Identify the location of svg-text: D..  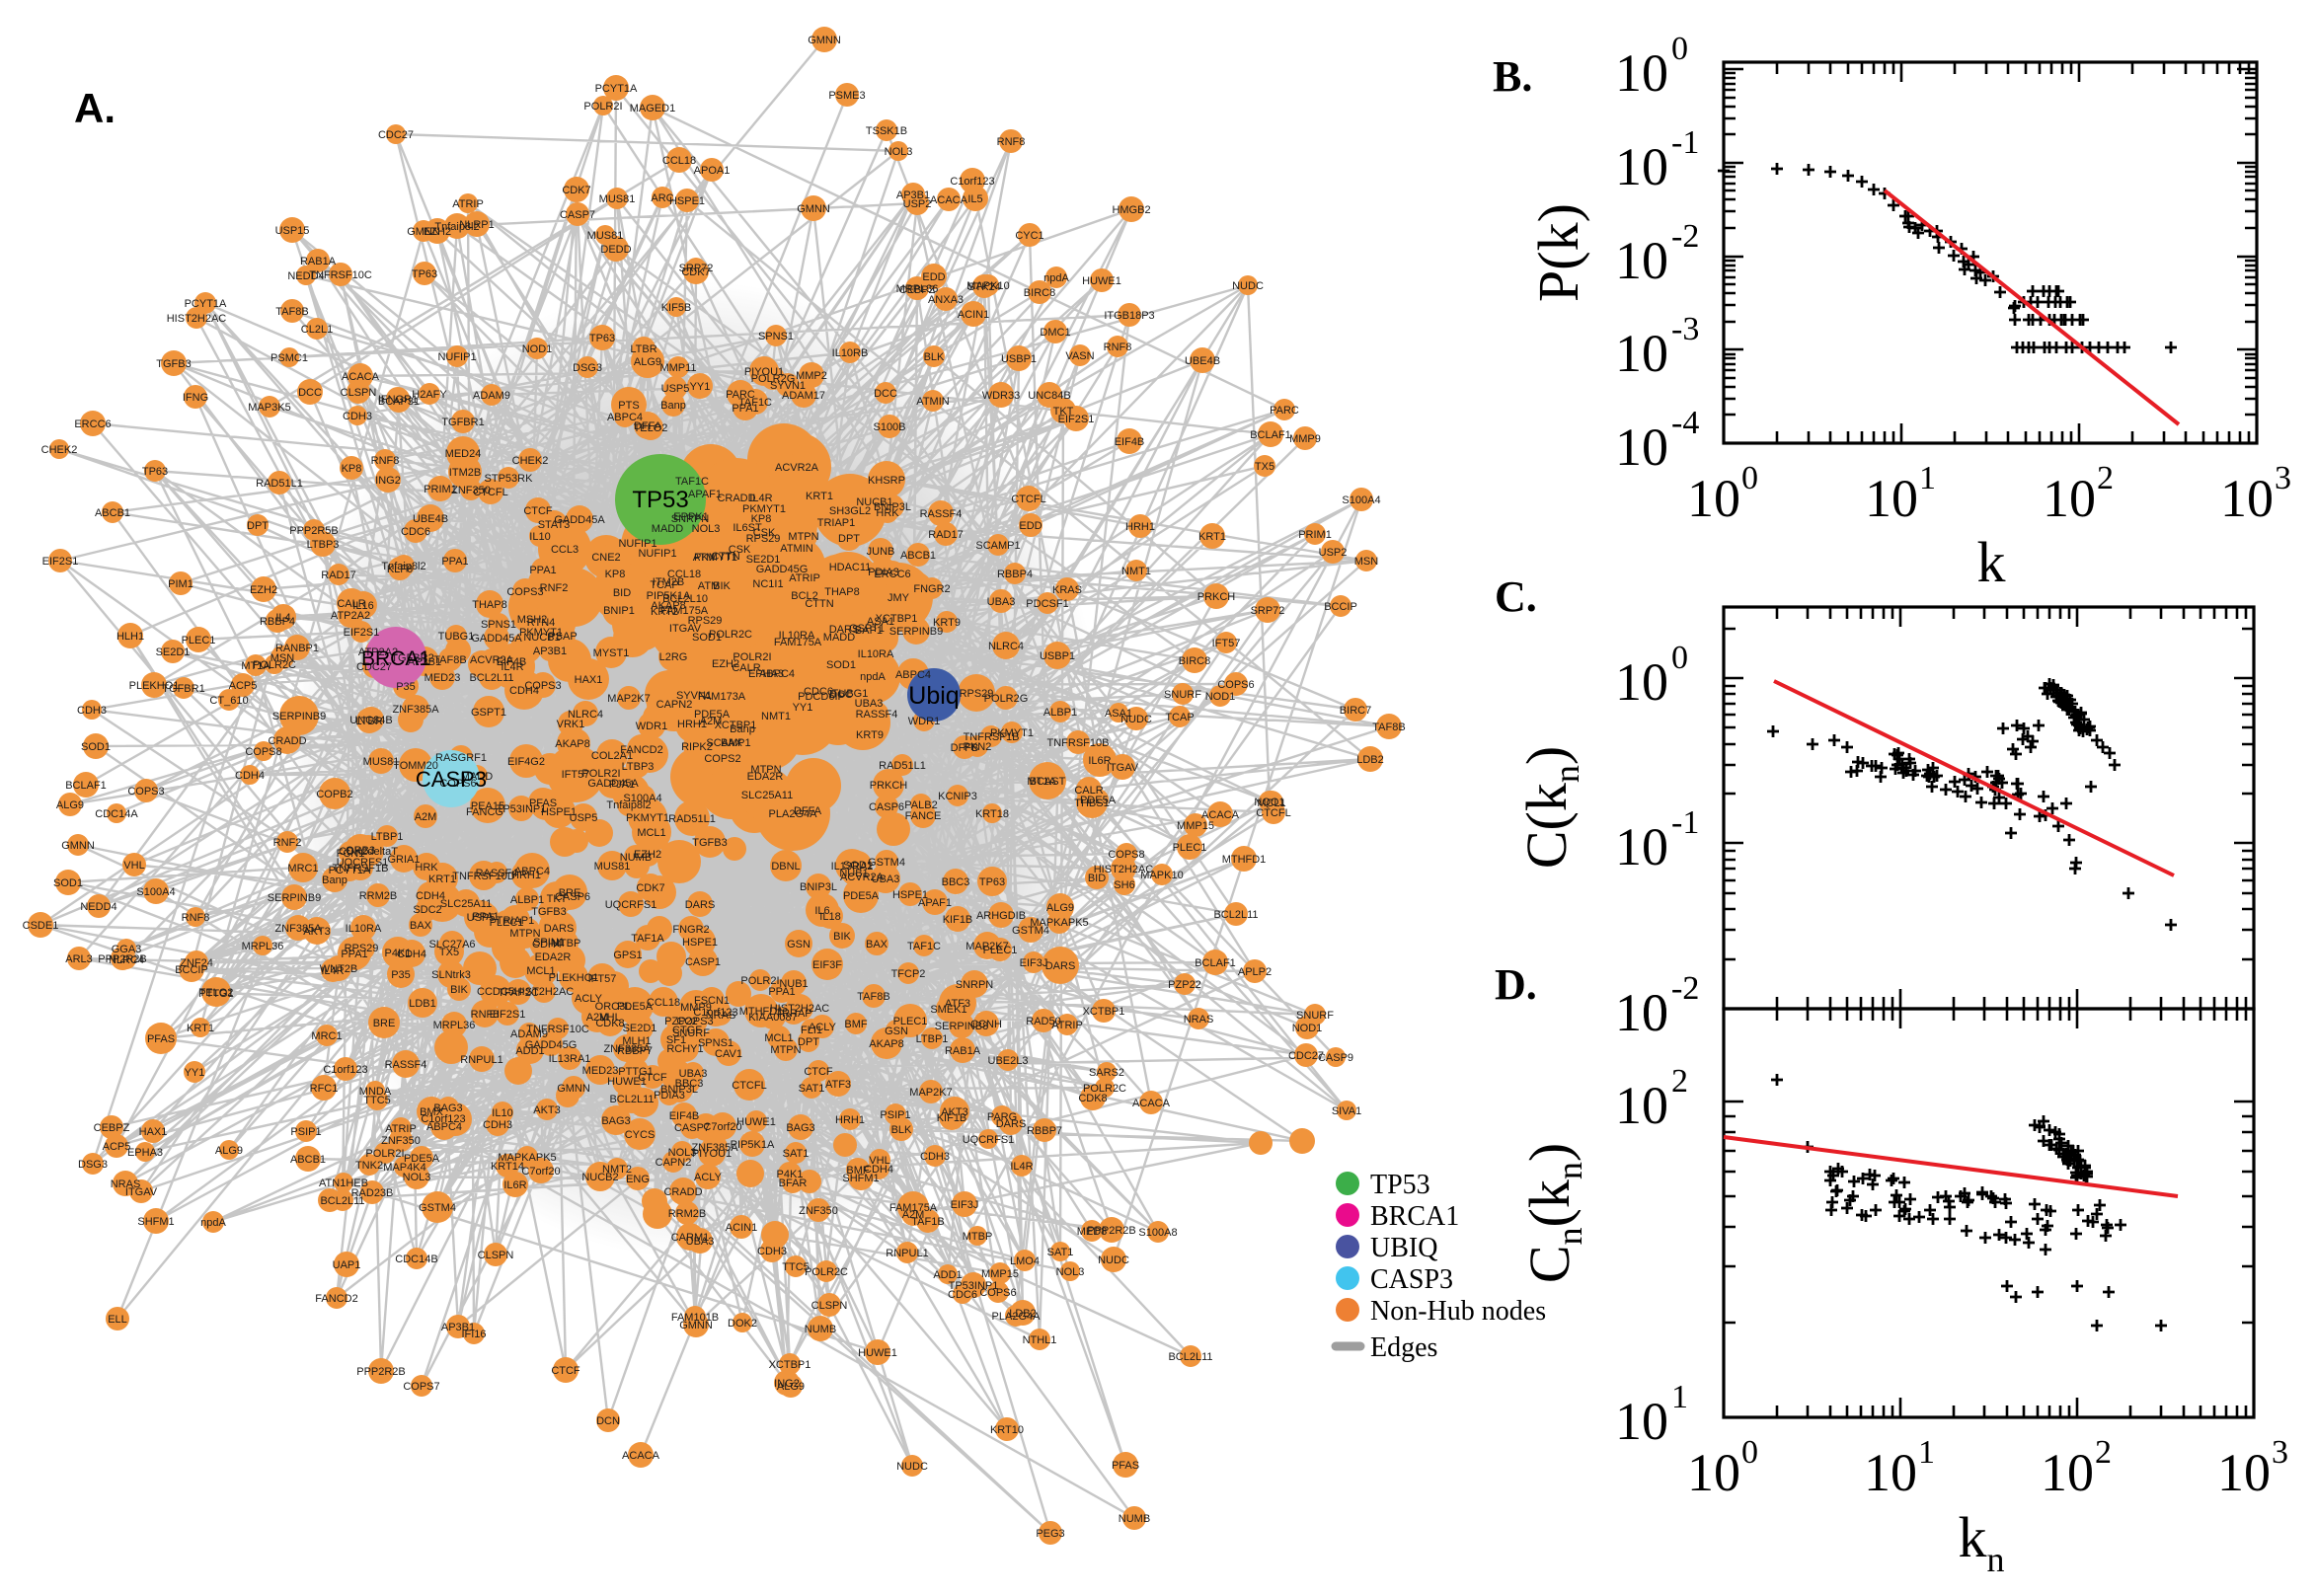
(1516, 984).